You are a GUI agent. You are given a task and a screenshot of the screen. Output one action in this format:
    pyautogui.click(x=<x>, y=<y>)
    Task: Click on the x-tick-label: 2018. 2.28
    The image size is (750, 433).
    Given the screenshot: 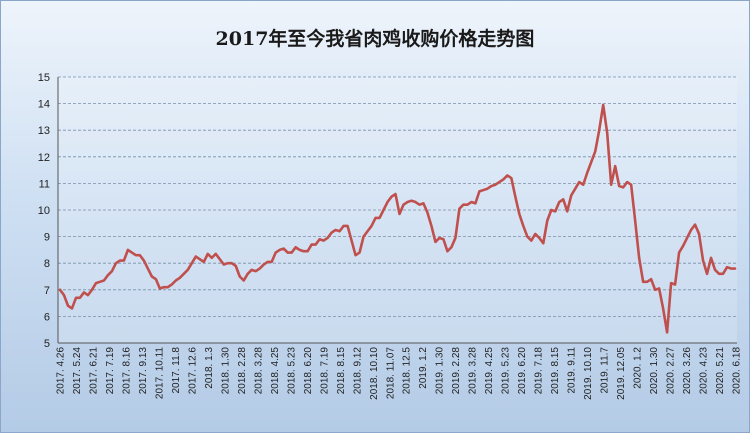 What is the action you would take?
    pyautogui.click(x=242, y=371)
    